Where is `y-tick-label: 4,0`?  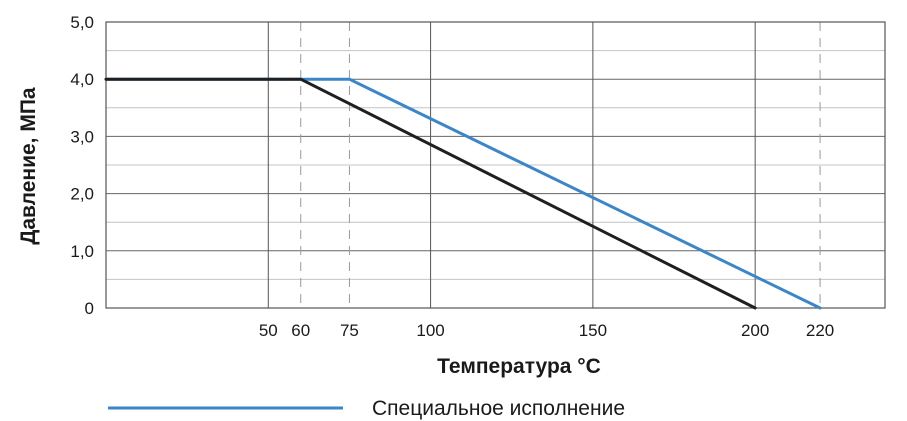 y-tick-label: 4,0 is located at coordinates (82, 79).